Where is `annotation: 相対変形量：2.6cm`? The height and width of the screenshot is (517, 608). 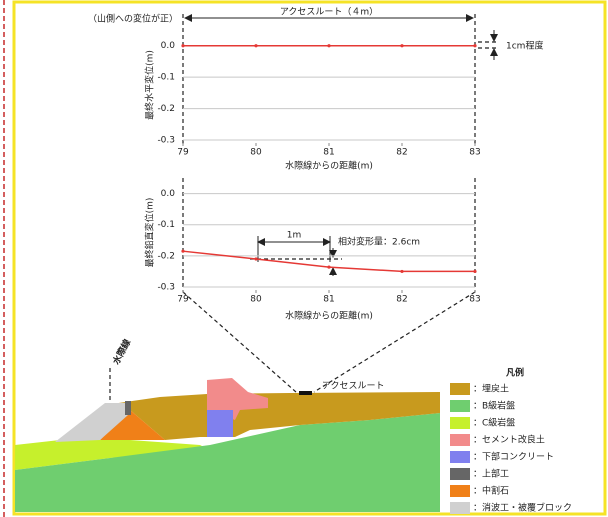
annotation: 相対変形量：2.6cm is located at coordinates (379, 242).